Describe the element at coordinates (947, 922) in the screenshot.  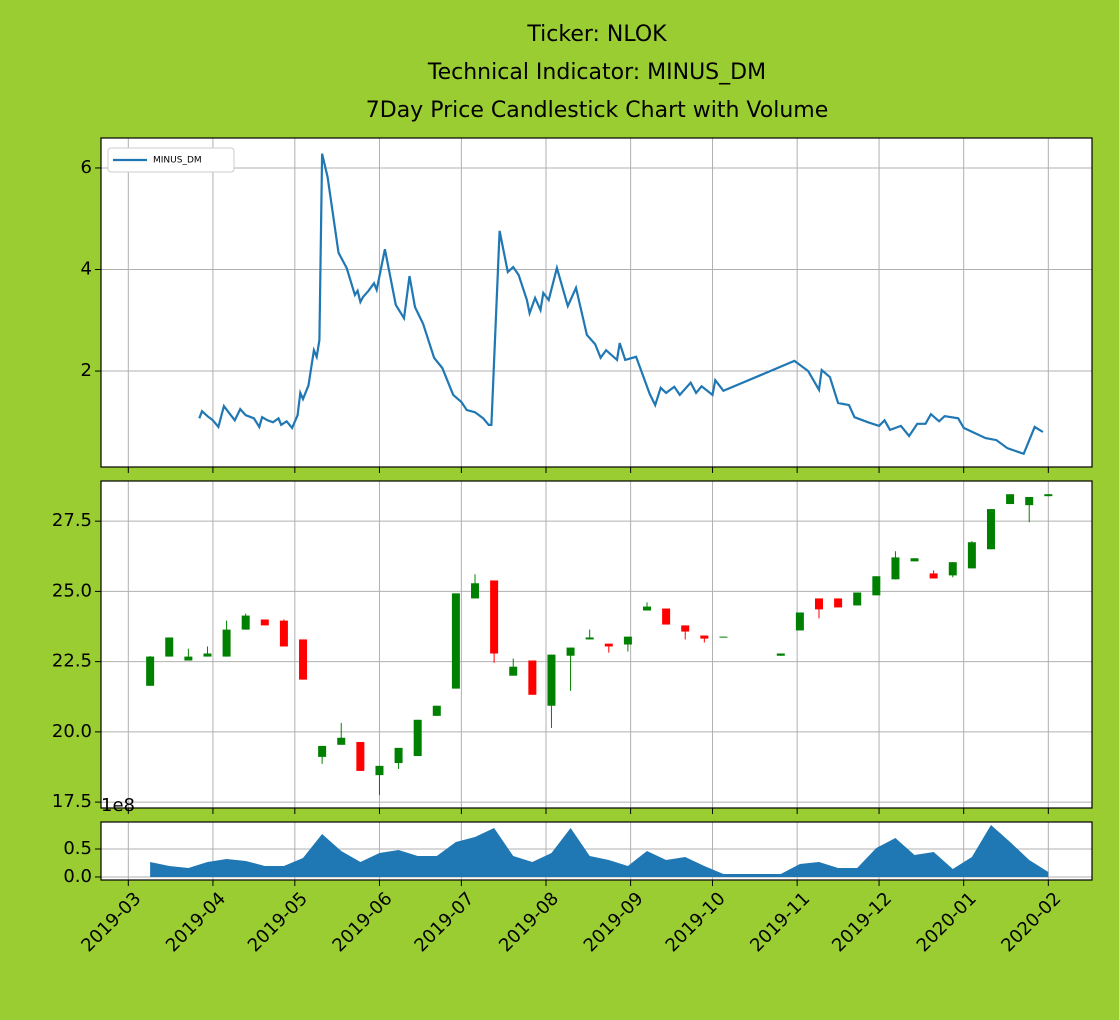
I see `x-tick-label: 2020-01` at that location.